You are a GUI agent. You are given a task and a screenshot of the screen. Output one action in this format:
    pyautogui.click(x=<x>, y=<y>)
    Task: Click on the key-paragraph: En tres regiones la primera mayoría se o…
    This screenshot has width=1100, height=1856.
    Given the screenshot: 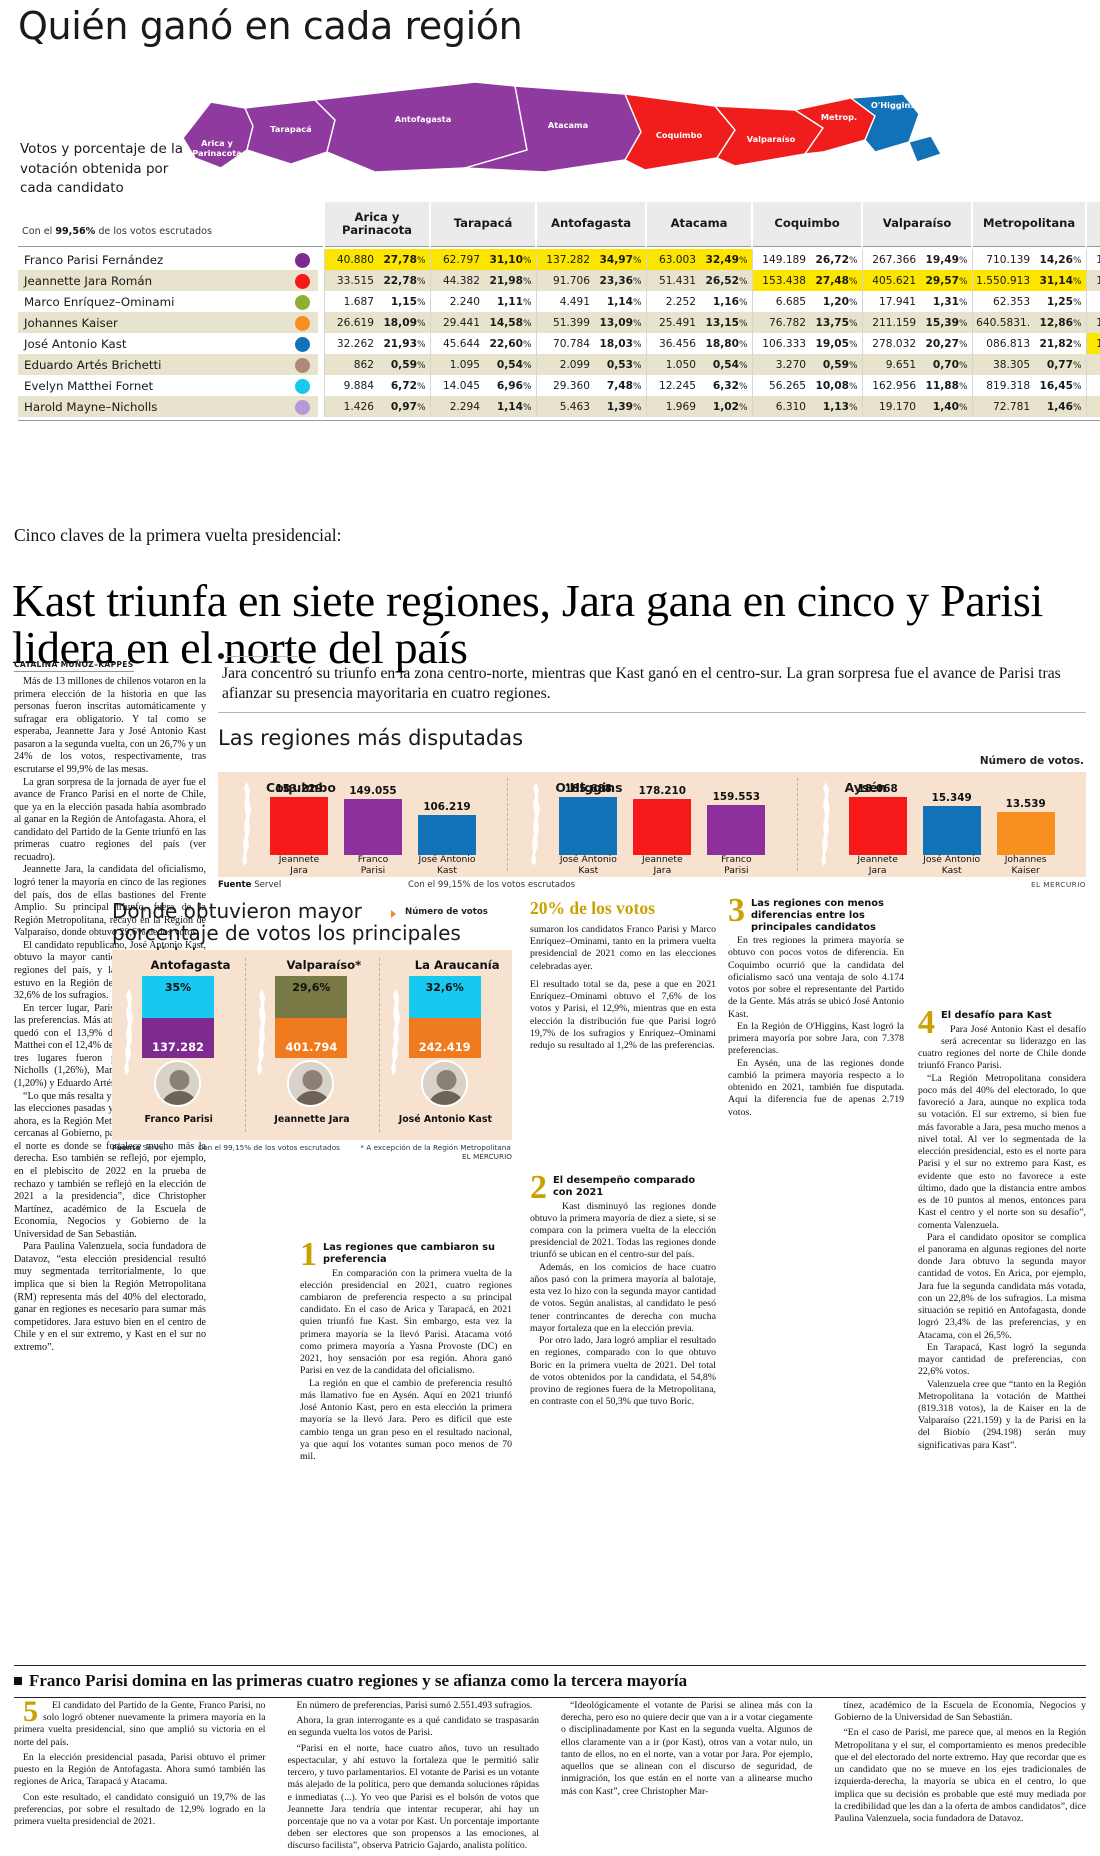 What is the action you would take?
    pyautogui.click(x=816, y=977)
    